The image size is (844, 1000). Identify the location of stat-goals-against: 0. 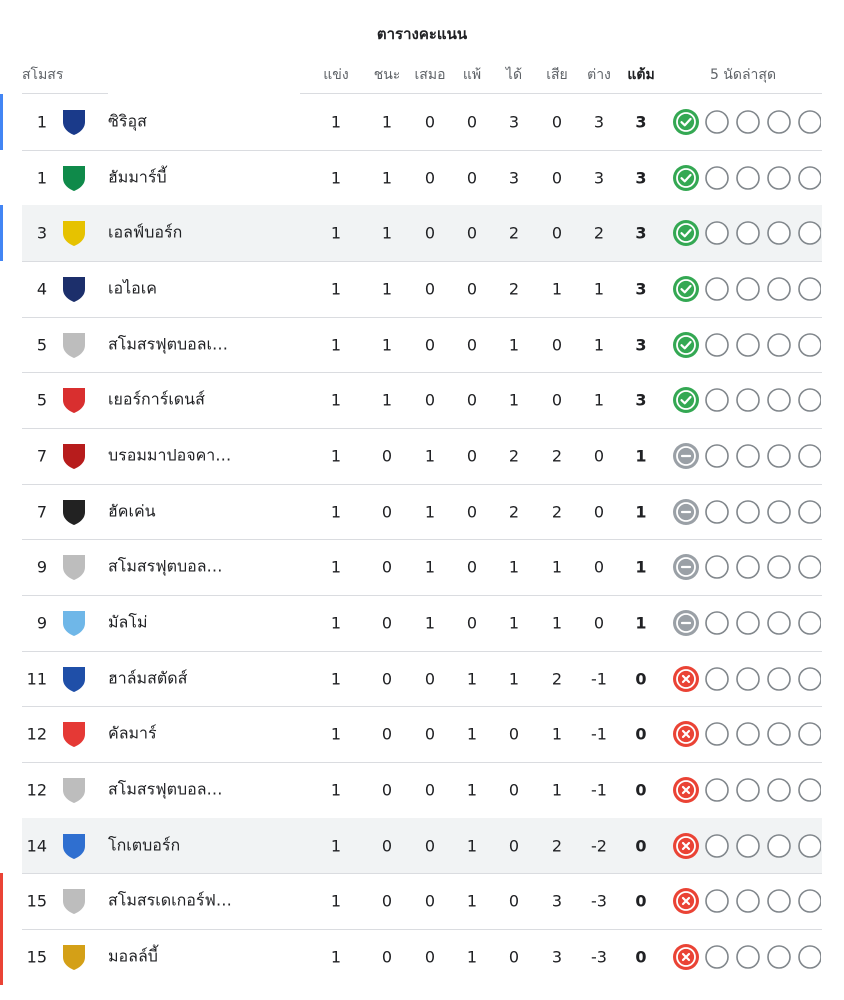
(557, 177).